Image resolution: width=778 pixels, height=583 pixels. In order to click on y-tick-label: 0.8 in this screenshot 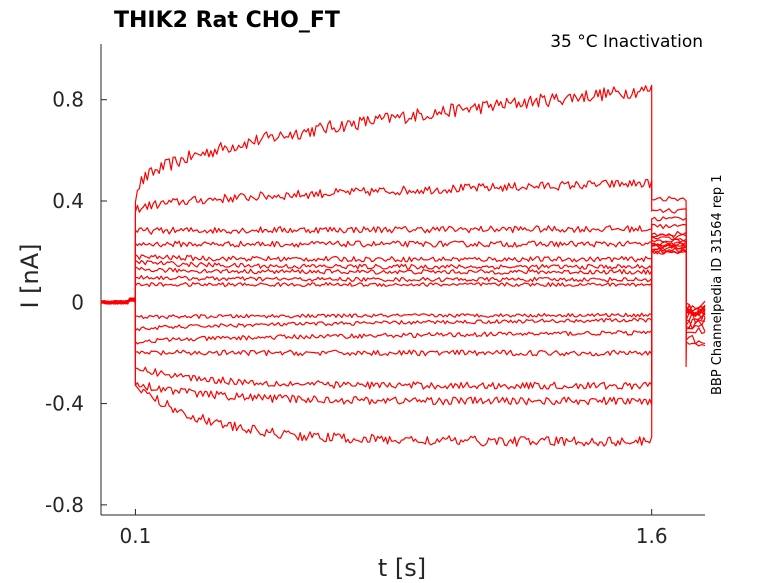, I will do `click(68, 100)`.